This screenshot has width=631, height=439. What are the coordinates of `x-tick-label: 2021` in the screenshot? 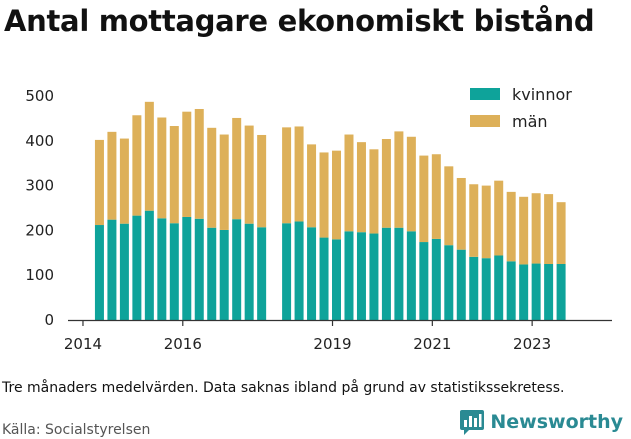 It's located at (432, 344).